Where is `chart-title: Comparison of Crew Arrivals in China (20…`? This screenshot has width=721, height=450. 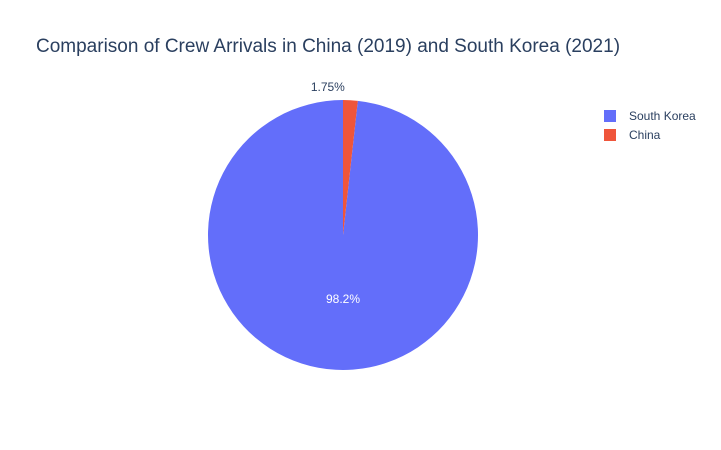 chart-title: Comparison of Crew Arrivals in China (20… is located at coordinates (328, 46).